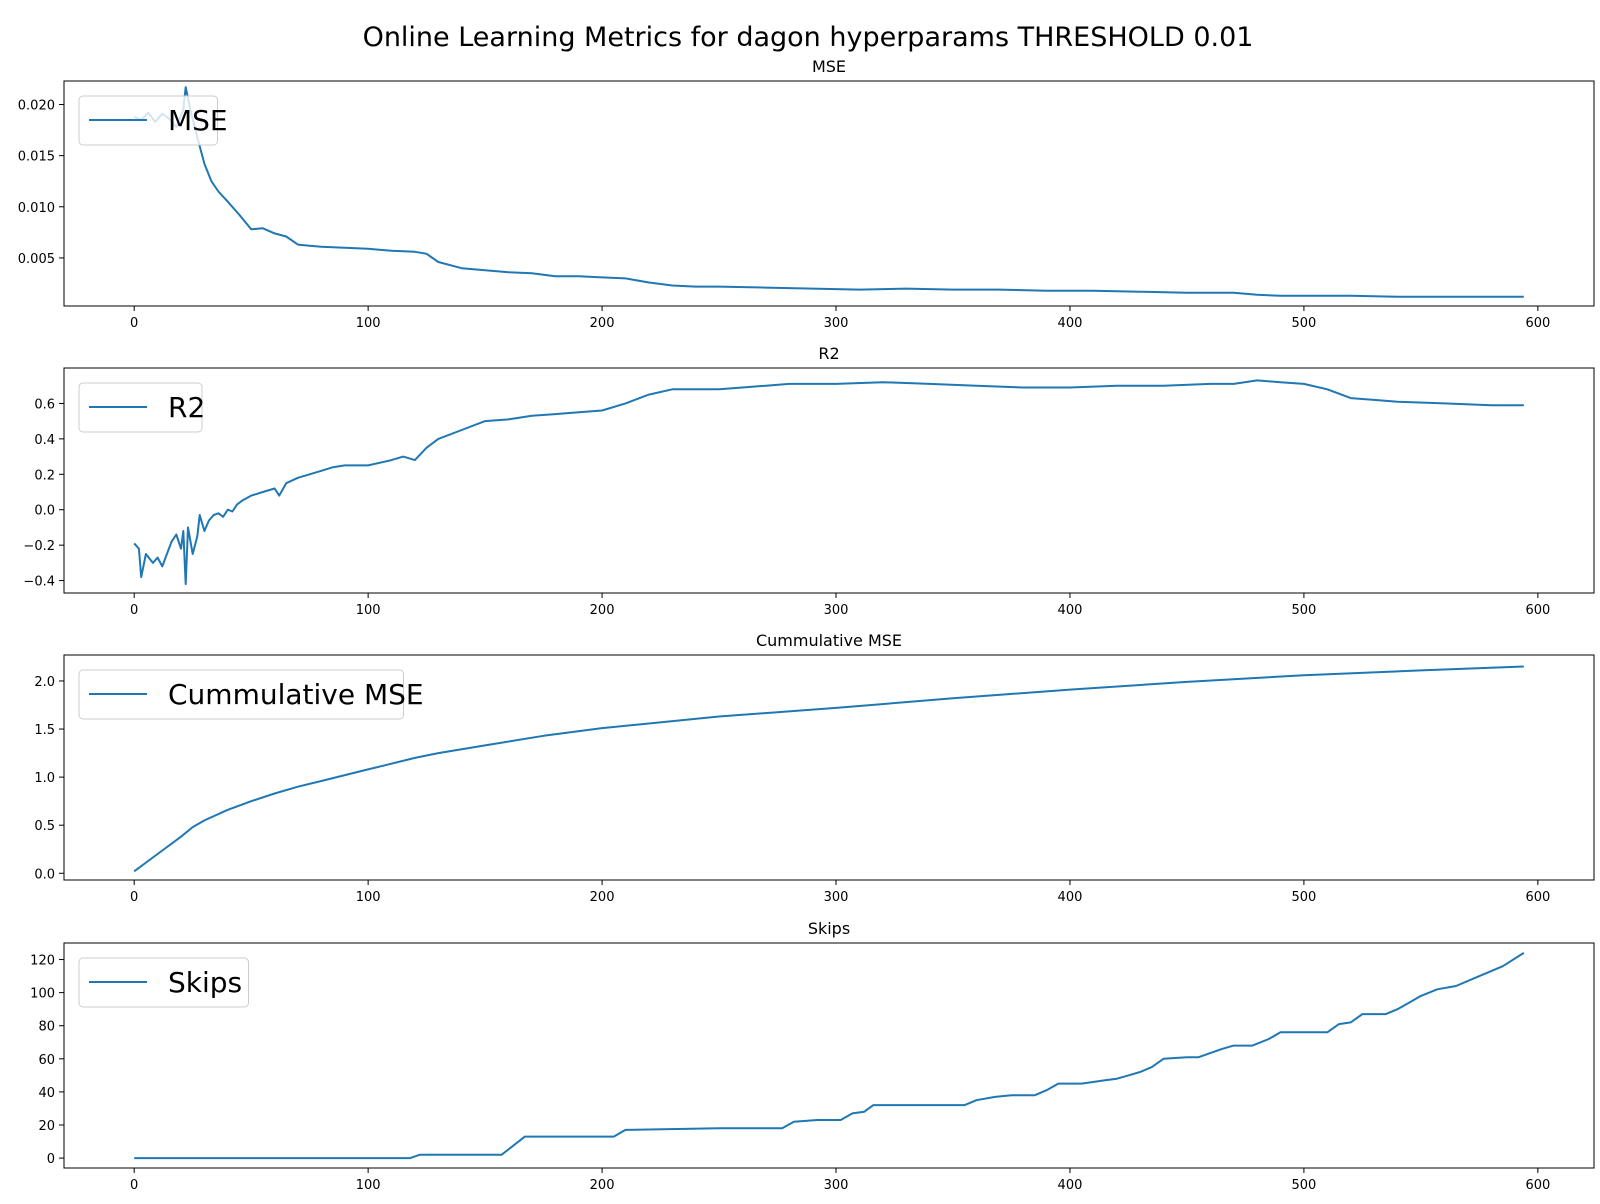 The width and height of the screenshot is (1600, 1204). Describe the element at coordinates (828, 353) in the screenshot. I see `subplot-title: R2` at that location.